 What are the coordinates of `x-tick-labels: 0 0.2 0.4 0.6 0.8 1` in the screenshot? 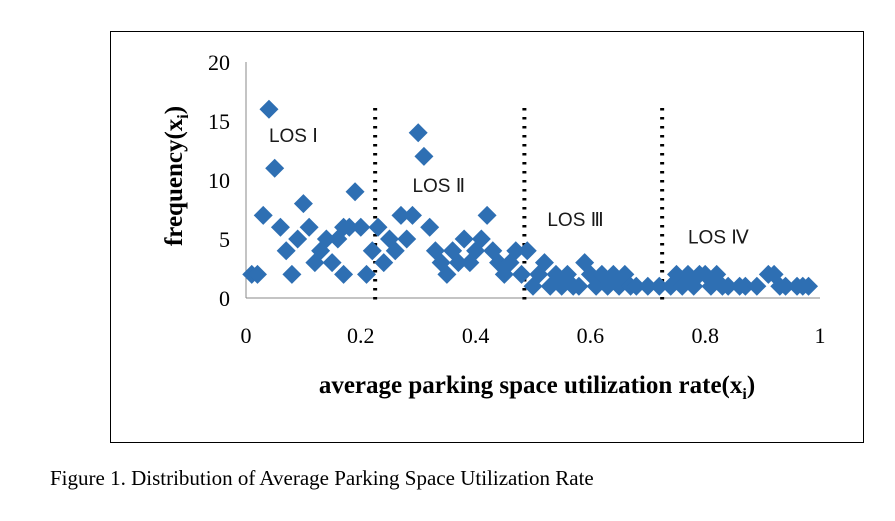 It's located at (533, 335).